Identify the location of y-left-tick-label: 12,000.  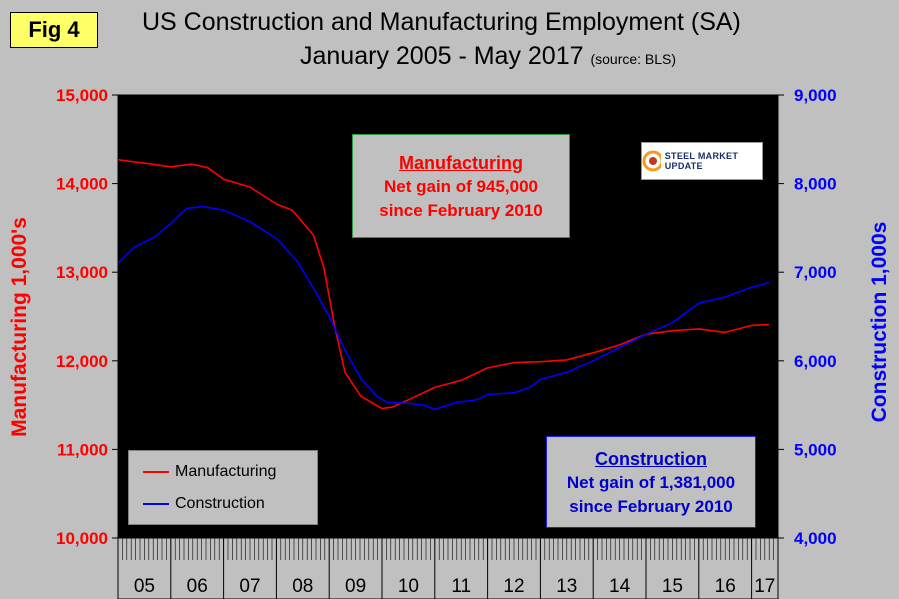
(82, 361).